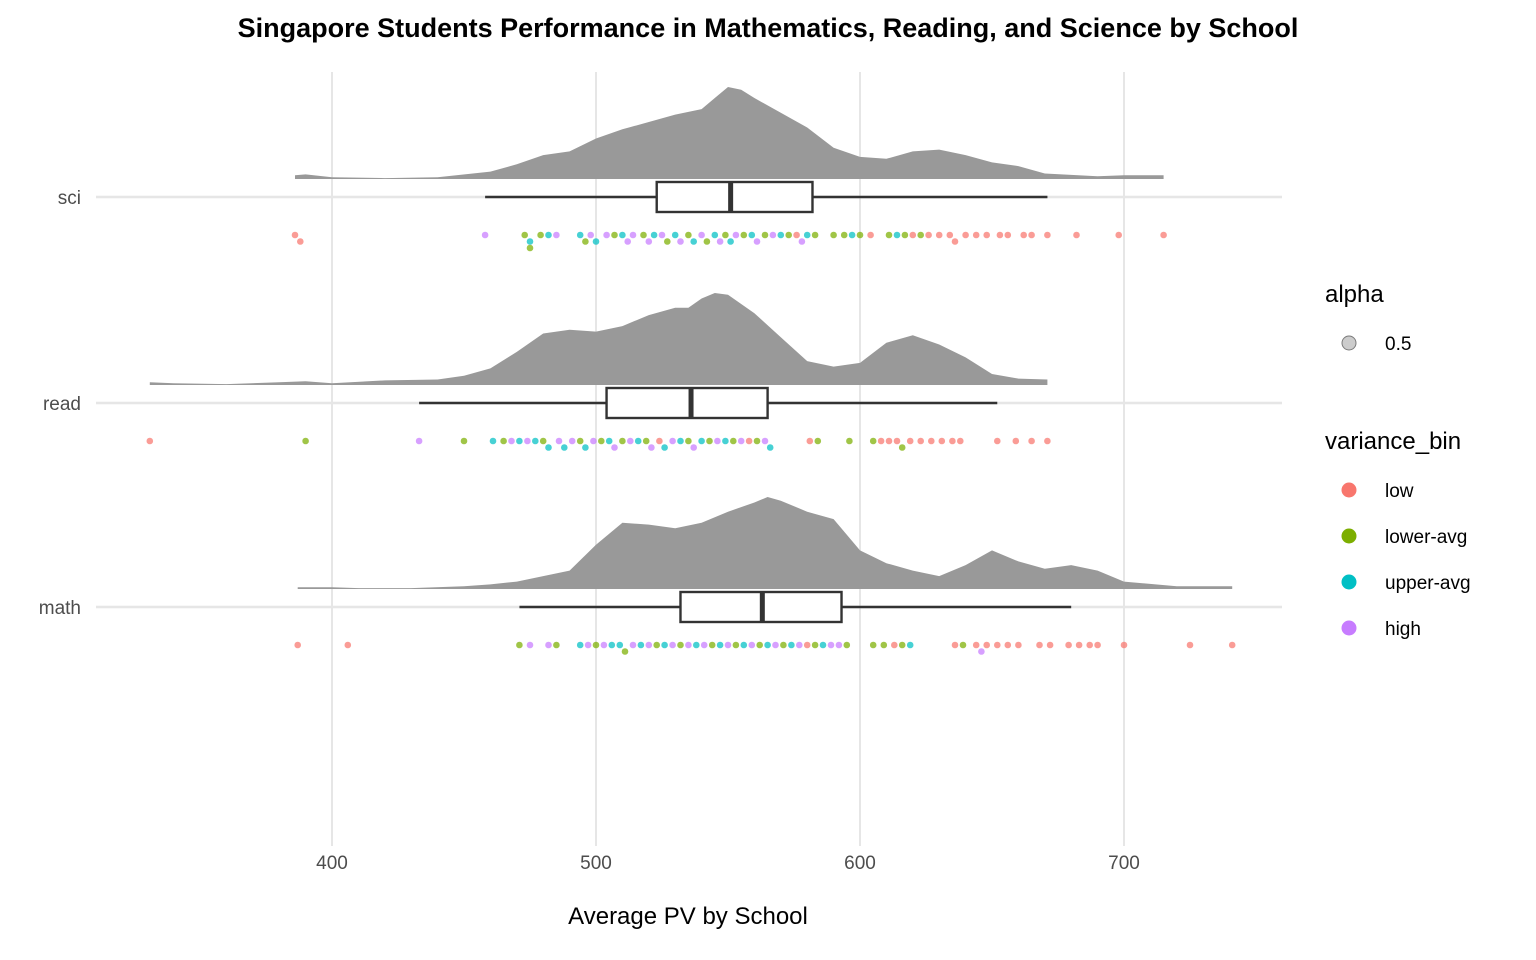 The image size is (1536, 960). Describe the element at coordinates (1393, 441) in the screenshot. I see `legend-variance-title: variance_bin` at that location.